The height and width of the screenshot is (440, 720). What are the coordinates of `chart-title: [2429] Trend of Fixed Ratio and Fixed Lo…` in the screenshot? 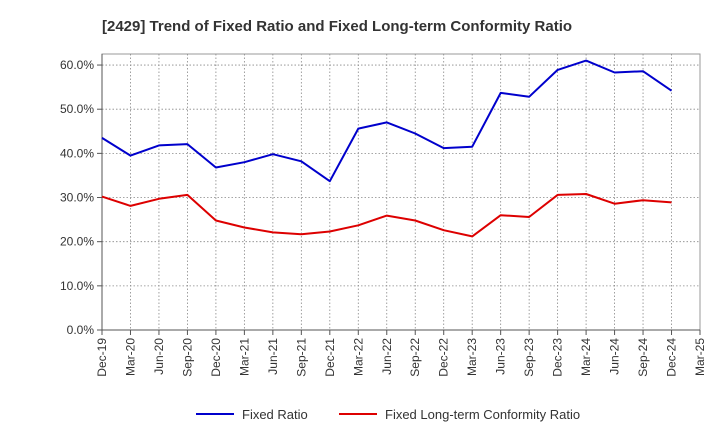 It's located at (337, 26).